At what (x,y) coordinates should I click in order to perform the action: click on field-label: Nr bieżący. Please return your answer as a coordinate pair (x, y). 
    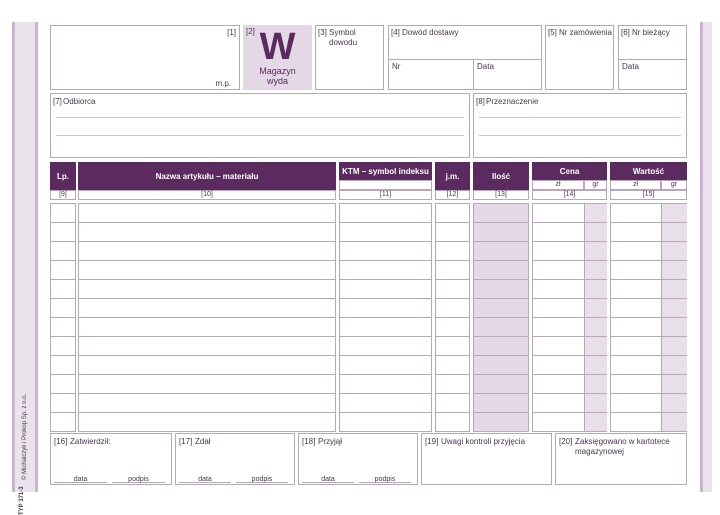
    Looking at the image, I should click on (651, 32).